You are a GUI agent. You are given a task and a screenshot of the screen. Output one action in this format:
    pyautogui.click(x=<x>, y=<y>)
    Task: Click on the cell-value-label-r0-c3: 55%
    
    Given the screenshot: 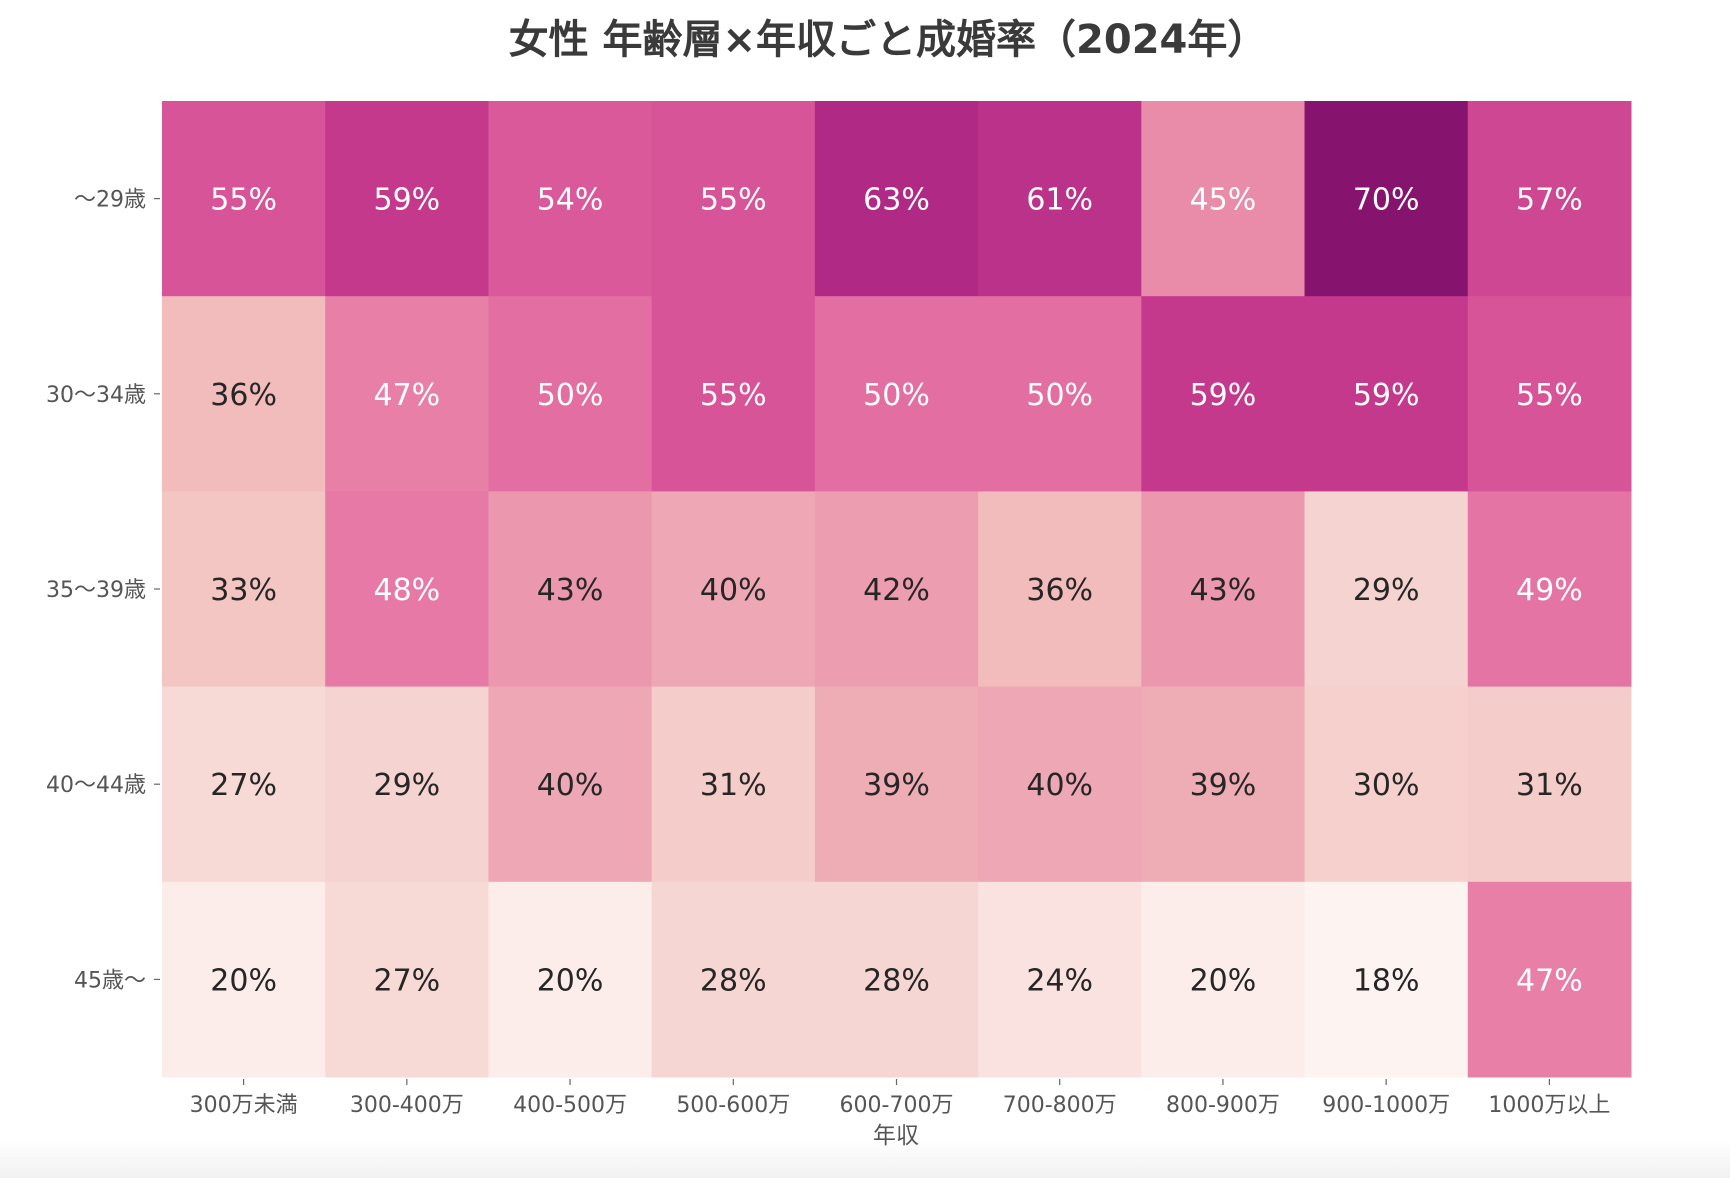 What is the action you would take?
    pyautogui.click(x=733, y=200)
    